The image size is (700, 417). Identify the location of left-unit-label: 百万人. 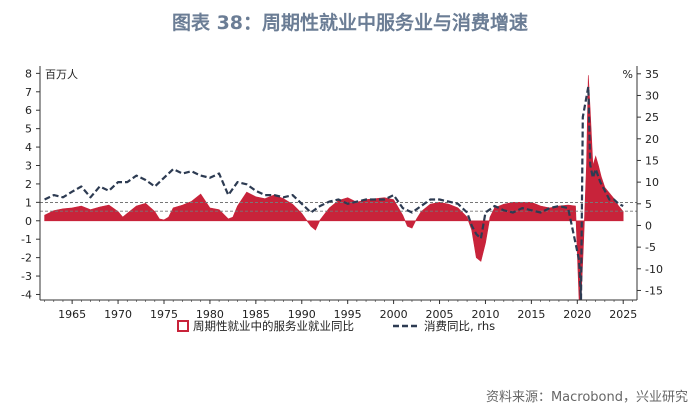
(61, 74).